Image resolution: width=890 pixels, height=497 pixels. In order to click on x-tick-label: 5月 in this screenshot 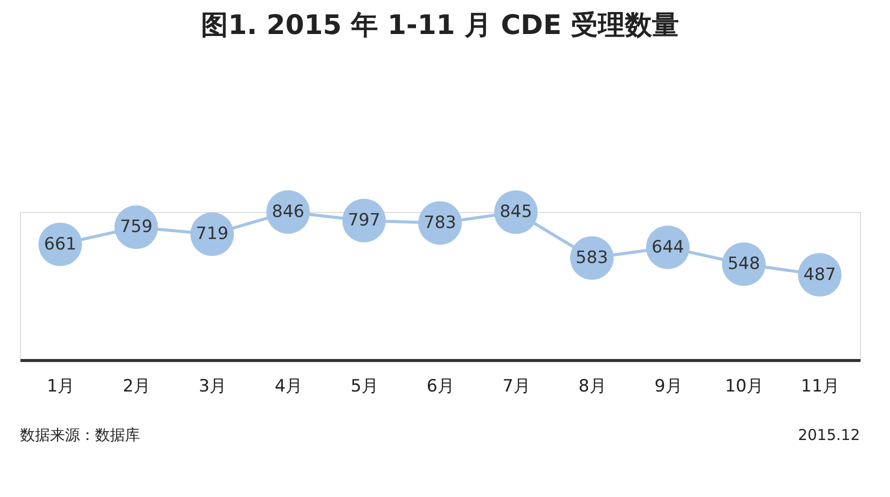, I will do `click(364, 386)`.